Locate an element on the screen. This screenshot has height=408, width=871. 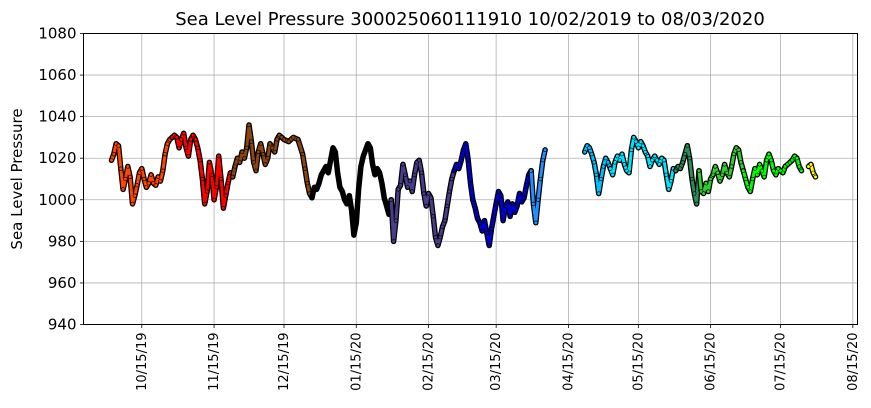
x-tick-label: 10/15/19 is located at coordinates (142, 362).